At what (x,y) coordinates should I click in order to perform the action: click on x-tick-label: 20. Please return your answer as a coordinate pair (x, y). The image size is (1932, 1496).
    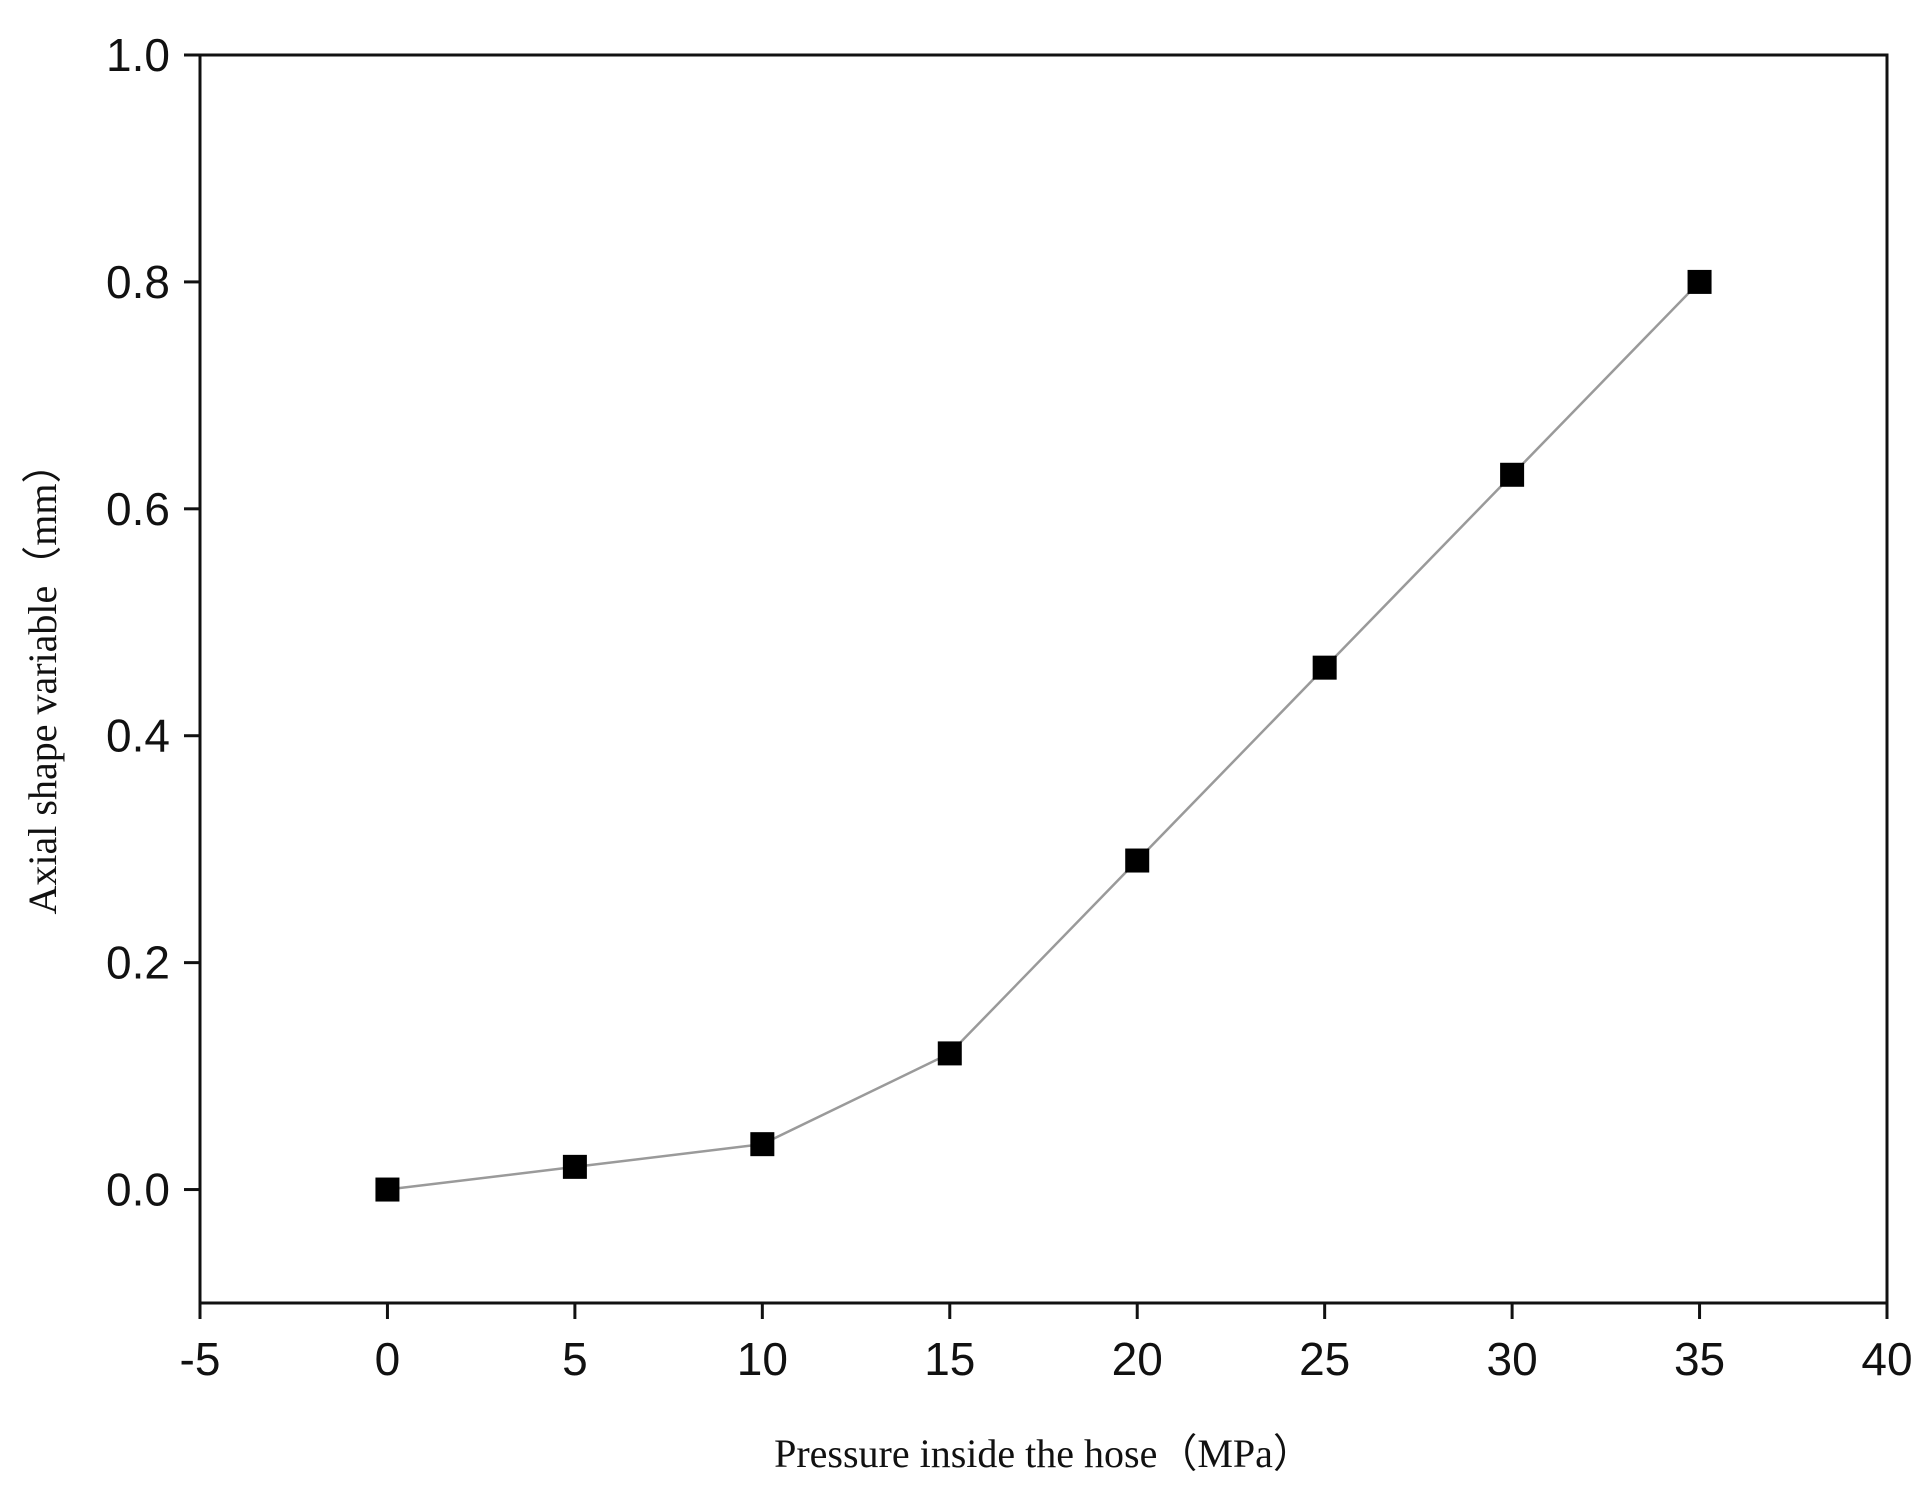
    Looking at the image, I should click on (1137, 1359).